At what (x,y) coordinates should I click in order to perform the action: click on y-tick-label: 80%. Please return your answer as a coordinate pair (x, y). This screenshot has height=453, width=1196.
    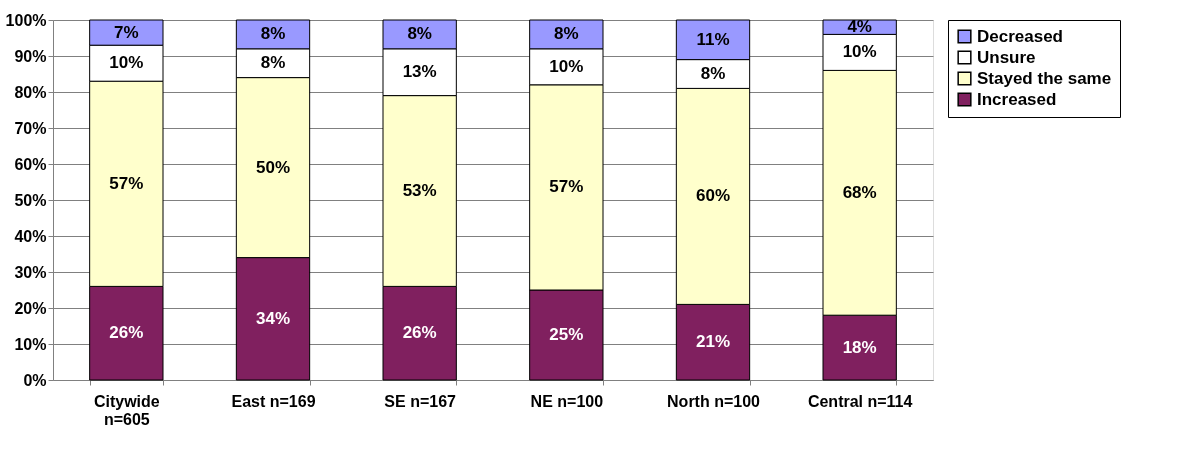
    Looking at the image, I should click on (30, 92).